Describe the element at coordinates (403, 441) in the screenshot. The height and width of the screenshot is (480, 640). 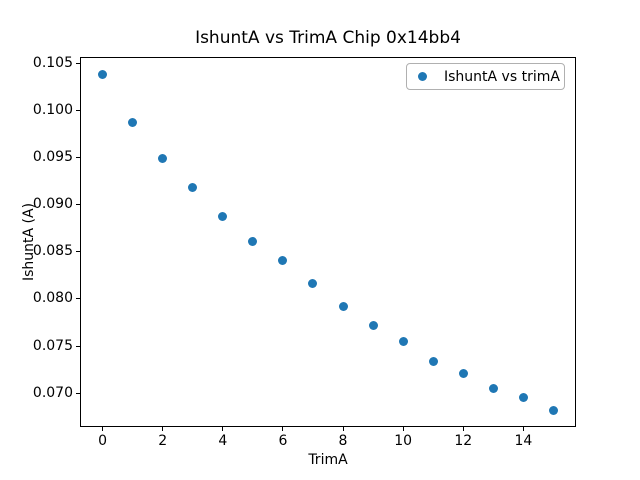
I see `x-tick-label: 10` at that location.